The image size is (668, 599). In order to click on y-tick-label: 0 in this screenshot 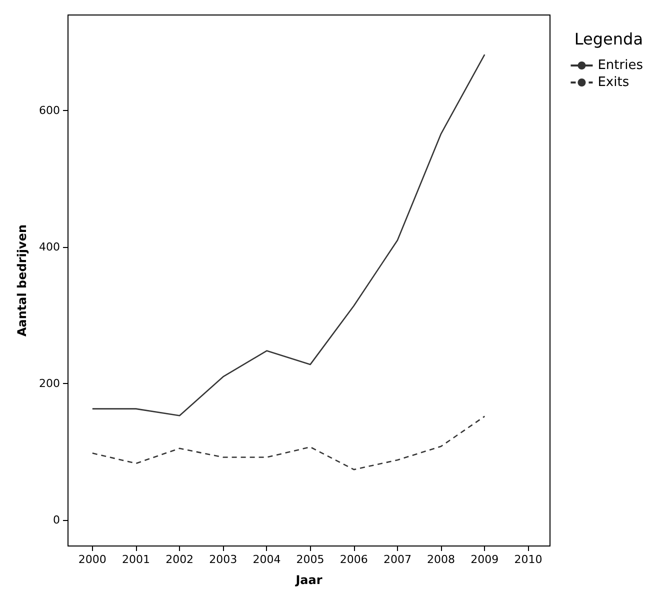, I will do `click(56, 520)`.